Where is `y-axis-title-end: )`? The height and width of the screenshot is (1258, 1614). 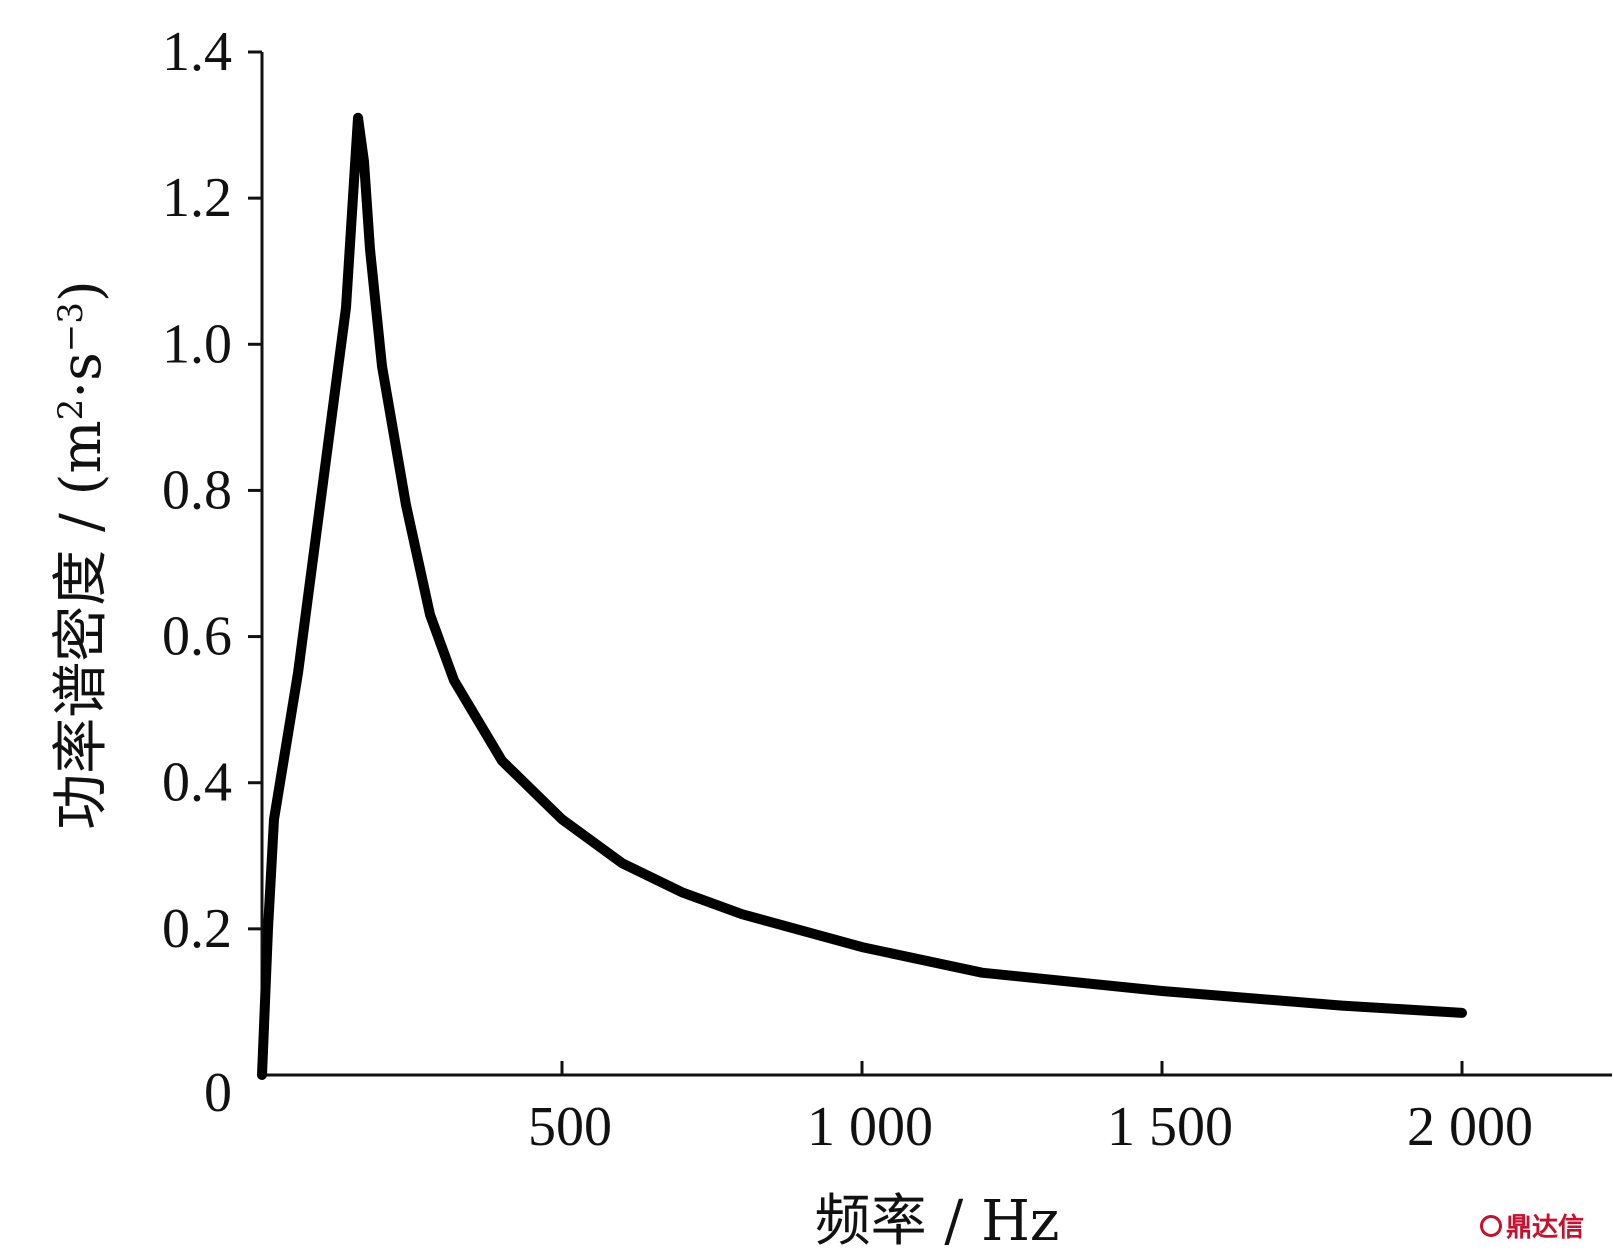
y-axis-title-end: ) is located at coordinates (81, 291).